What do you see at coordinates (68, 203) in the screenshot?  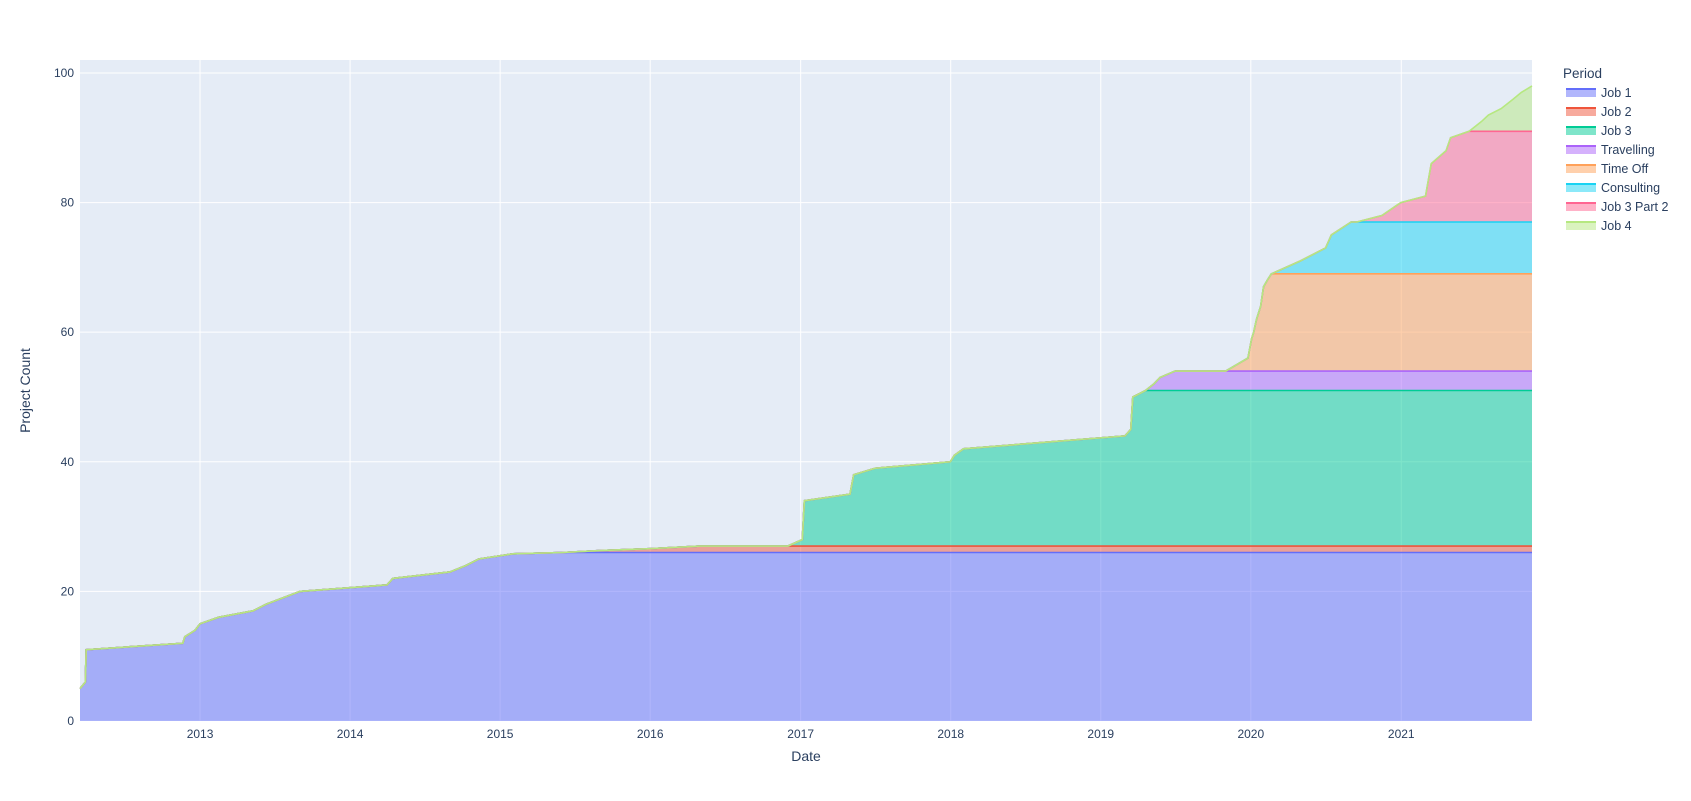 I see `y-tick-label: 80` at bounding box center [68, 203].